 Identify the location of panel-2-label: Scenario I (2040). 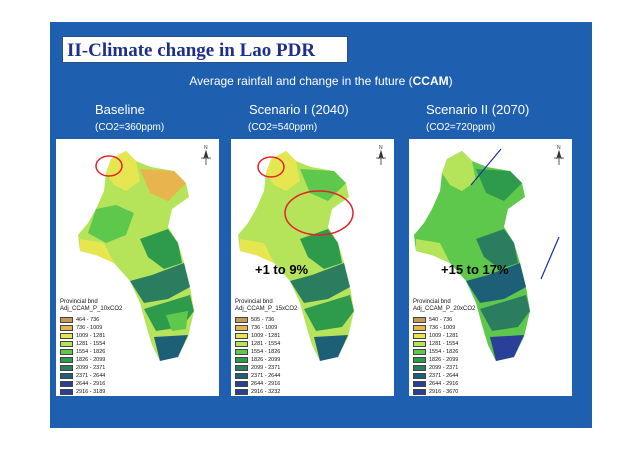
(299, 109).